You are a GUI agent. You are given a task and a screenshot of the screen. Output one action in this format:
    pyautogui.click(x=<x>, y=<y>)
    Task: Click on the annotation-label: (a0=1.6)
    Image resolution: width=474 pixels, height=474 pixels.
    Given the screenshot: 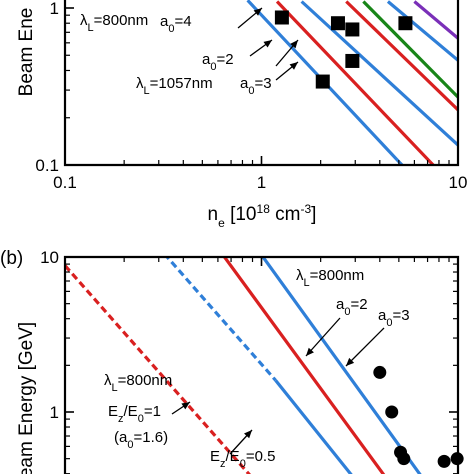 What is the action you would take?
    pyautogui.click(x=141, y=440)
    